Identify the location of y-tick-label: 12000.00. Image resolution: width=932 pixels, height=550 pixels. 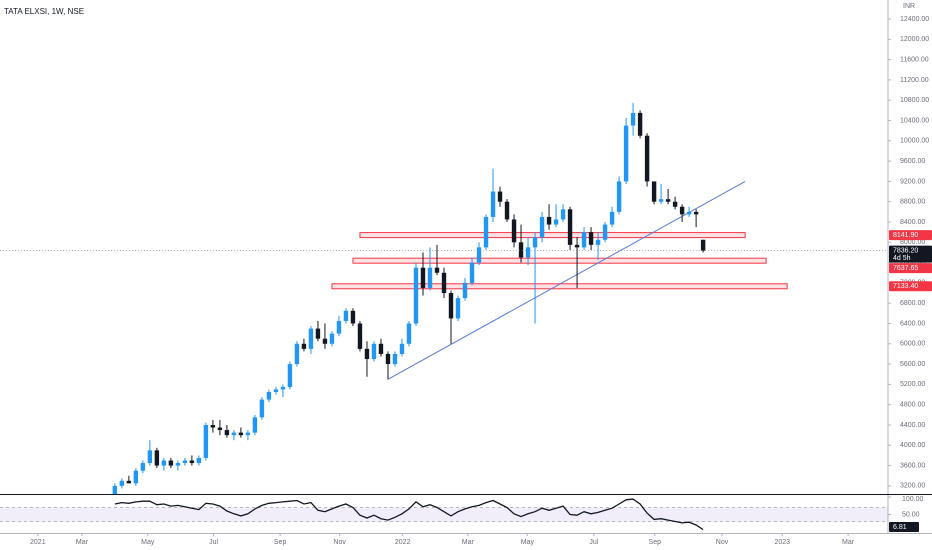
(914, 39).